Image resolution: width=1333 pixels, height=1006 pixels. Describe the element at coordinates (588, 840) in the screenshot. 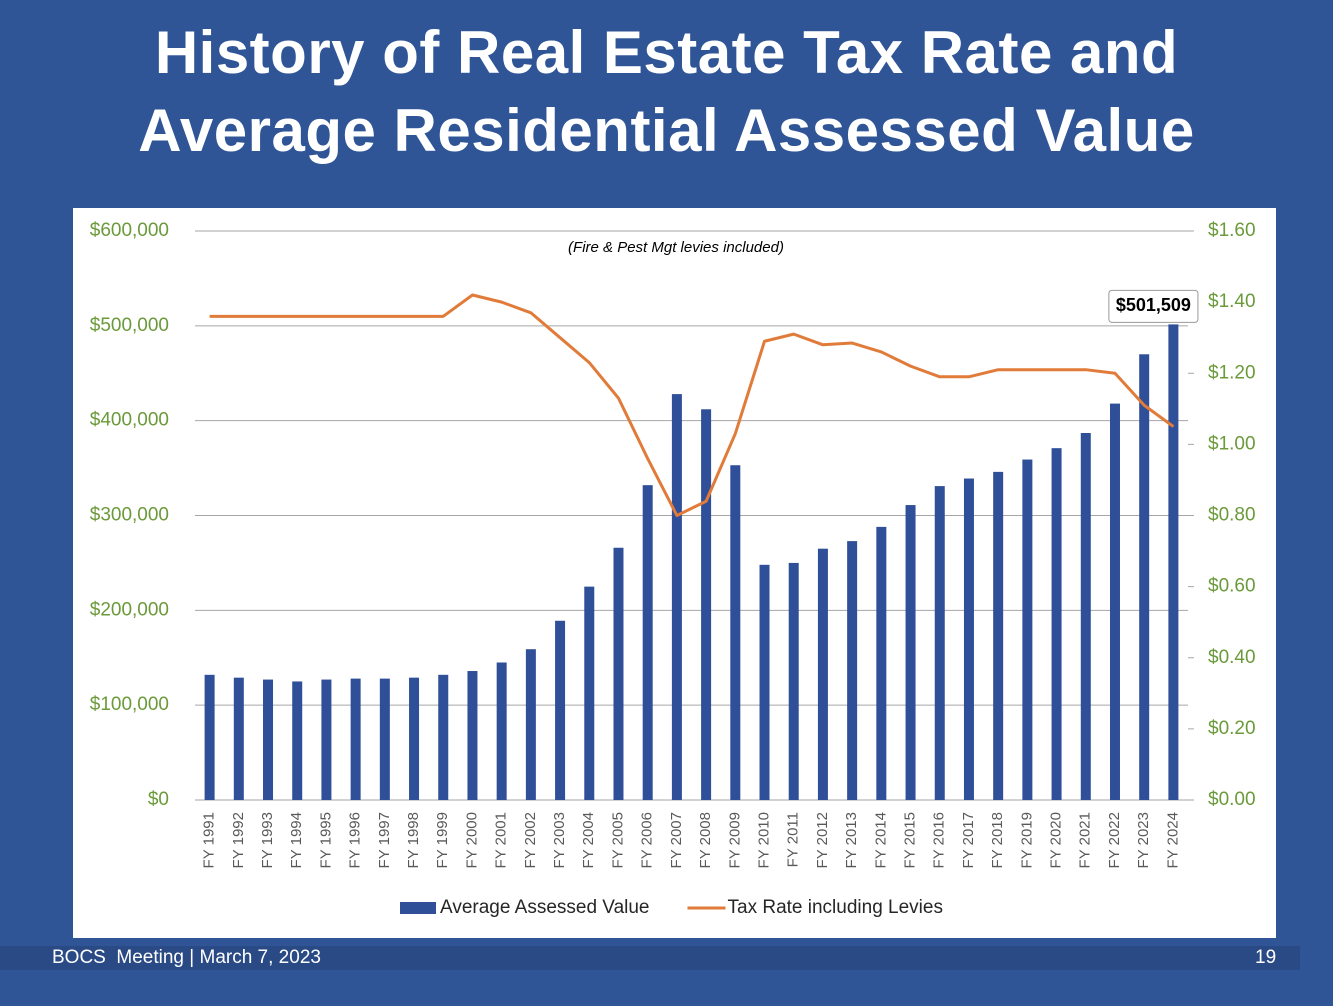

I see `x-tick-label: FY 2004` at that location.